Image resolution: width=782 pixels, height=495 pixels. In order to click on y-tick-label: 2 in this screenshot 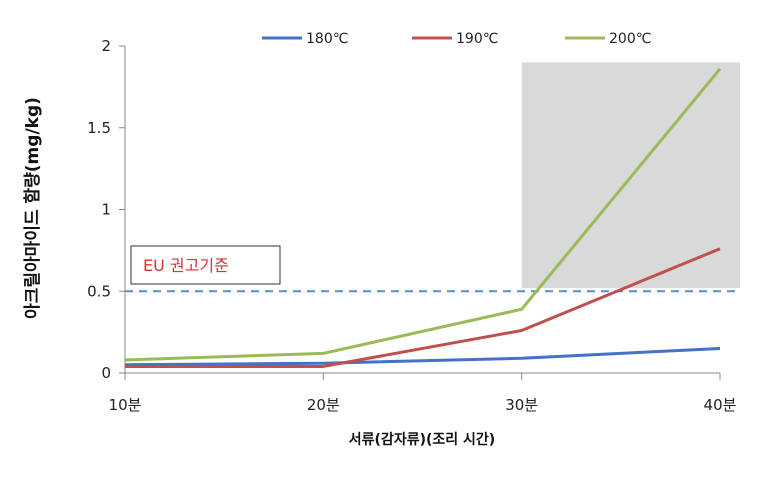, I will do `click(106, 46)`.